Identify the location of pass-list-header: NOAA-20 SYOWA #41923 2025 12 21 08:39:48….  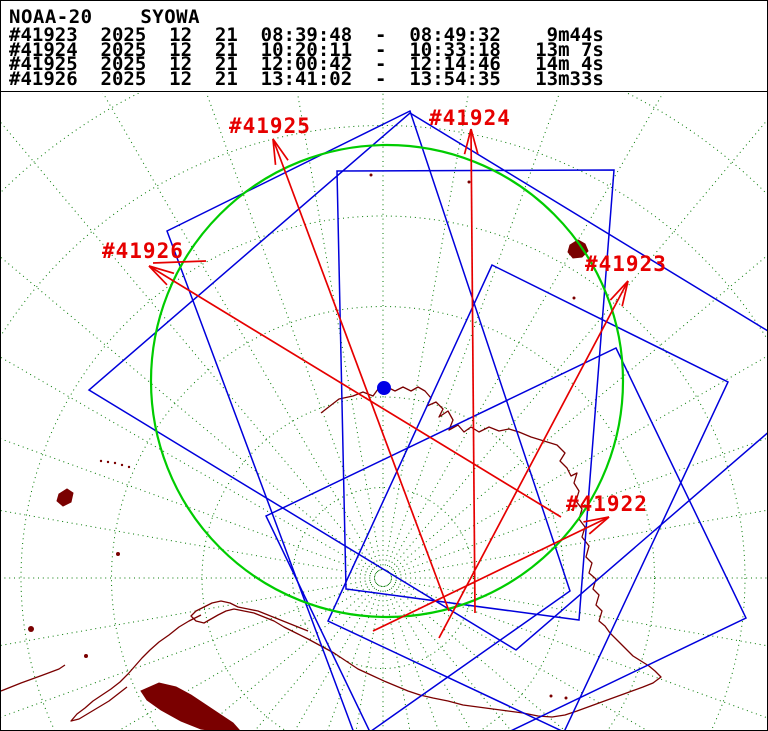
(384, 46).